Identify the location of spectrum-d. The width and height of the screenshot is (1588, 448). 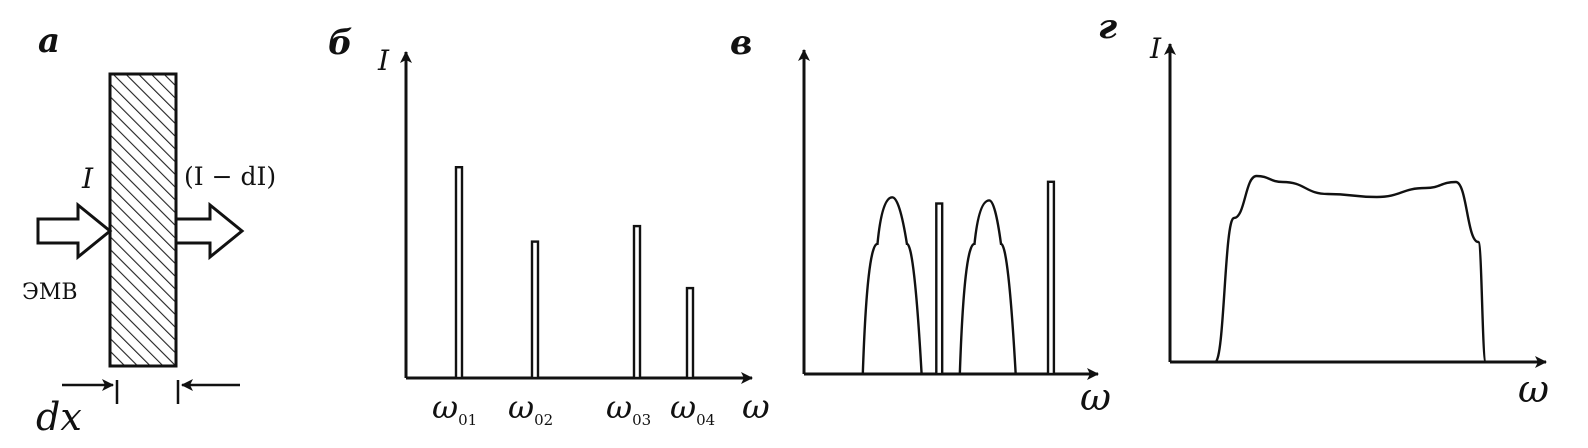
(1350, 269).